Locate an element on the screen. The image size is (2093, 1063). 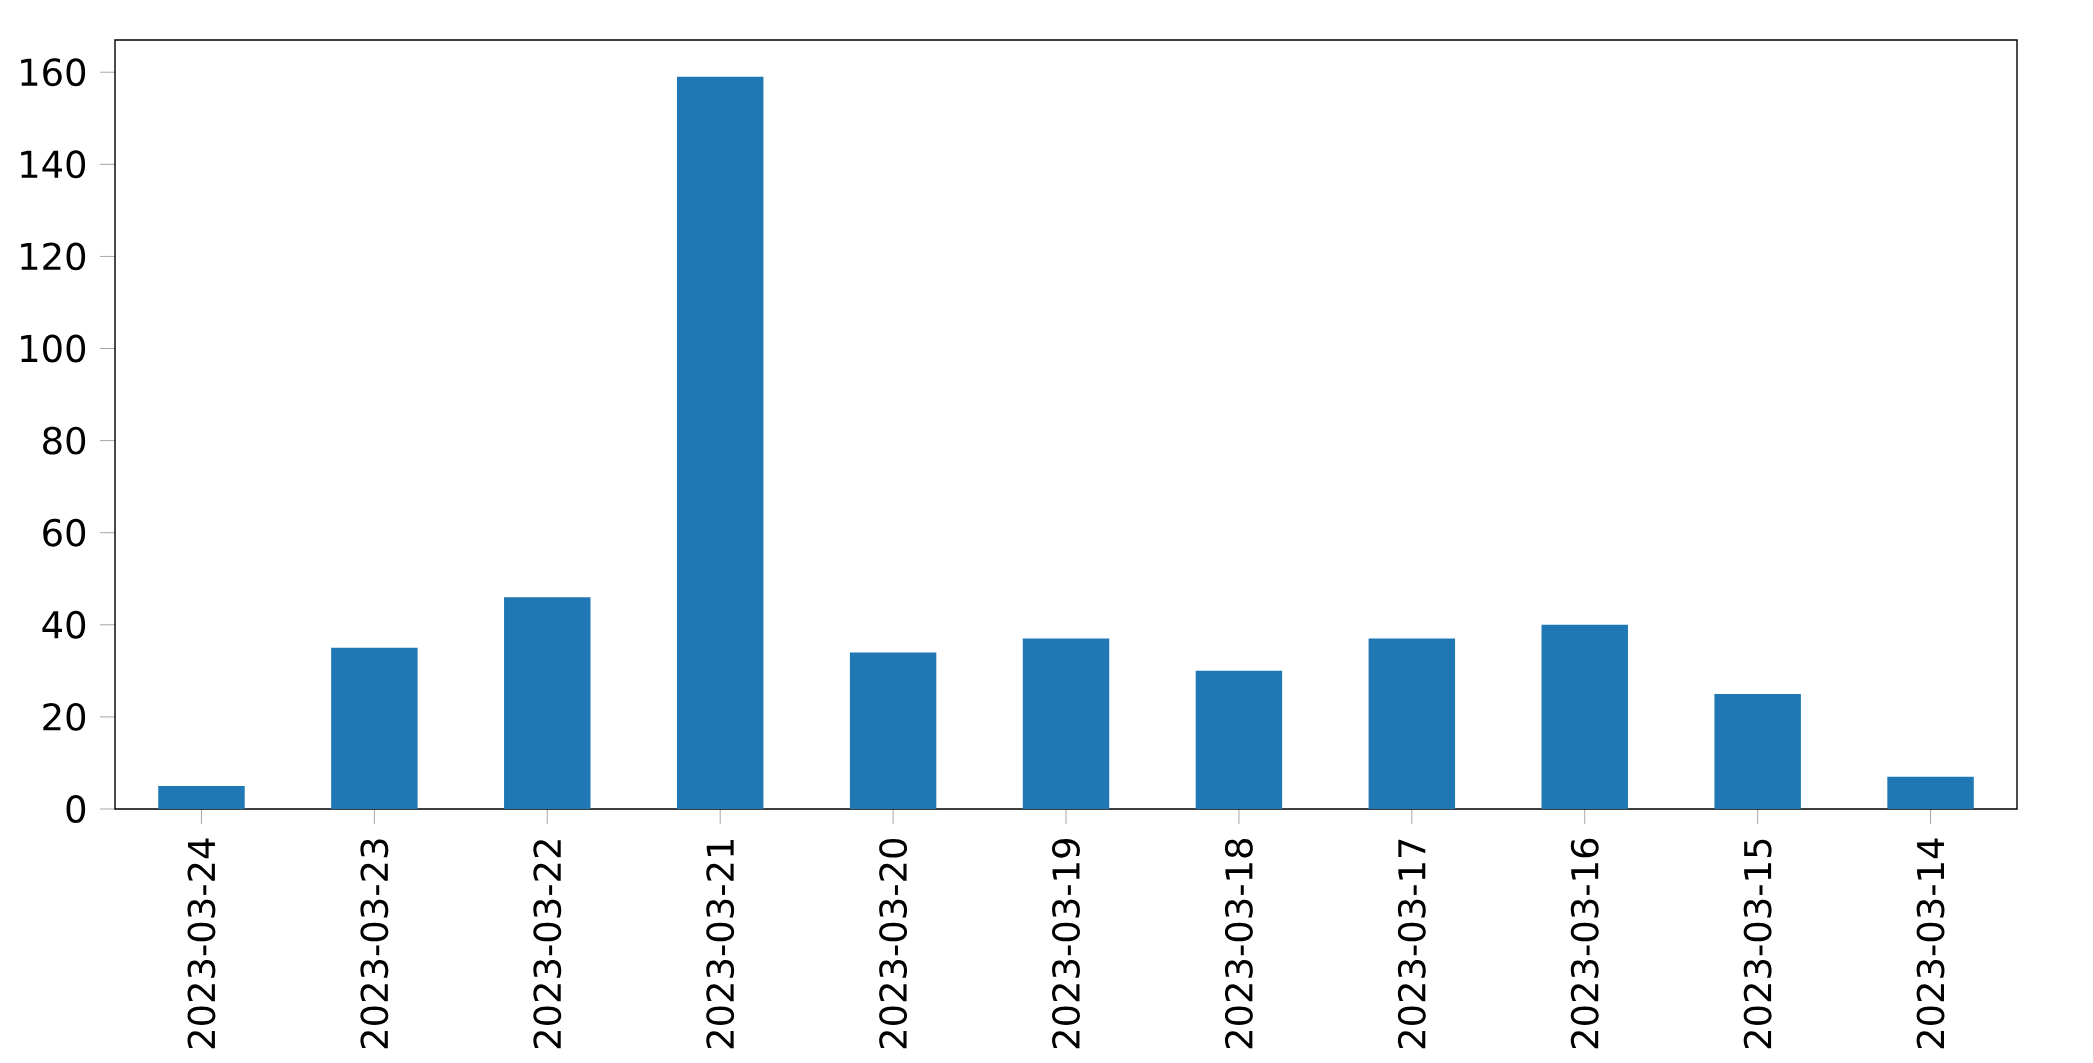
y-tick-label: 160 is located at coordinates (53, 72).